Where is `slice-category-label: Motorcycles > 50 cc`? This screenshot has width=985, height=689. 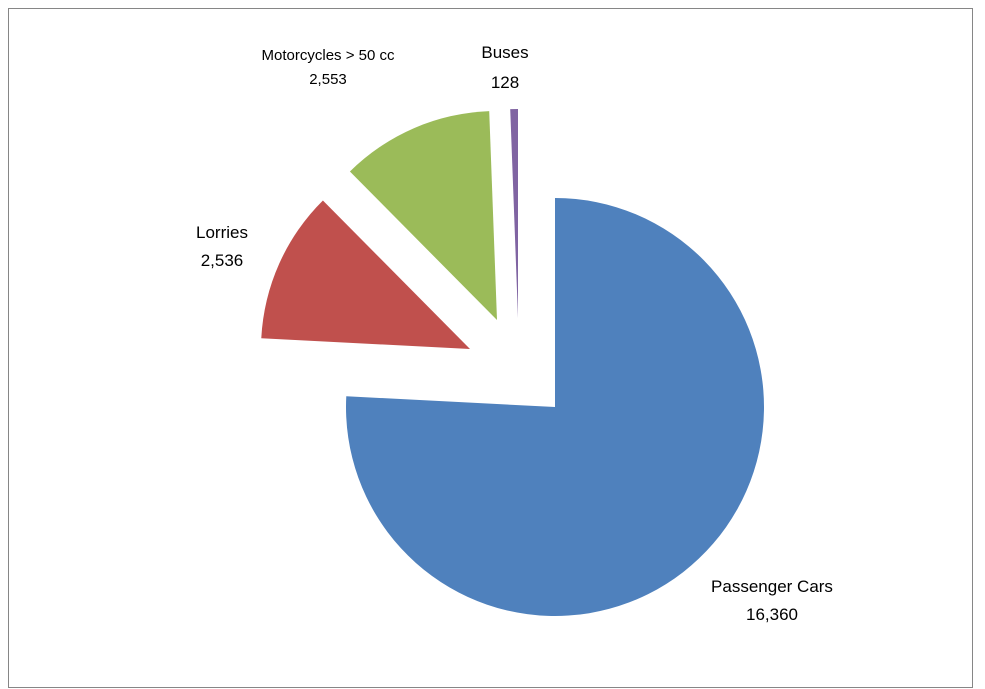 slice-category-label: Motorcycles > 50 cc is located at coordinates (328, 55).